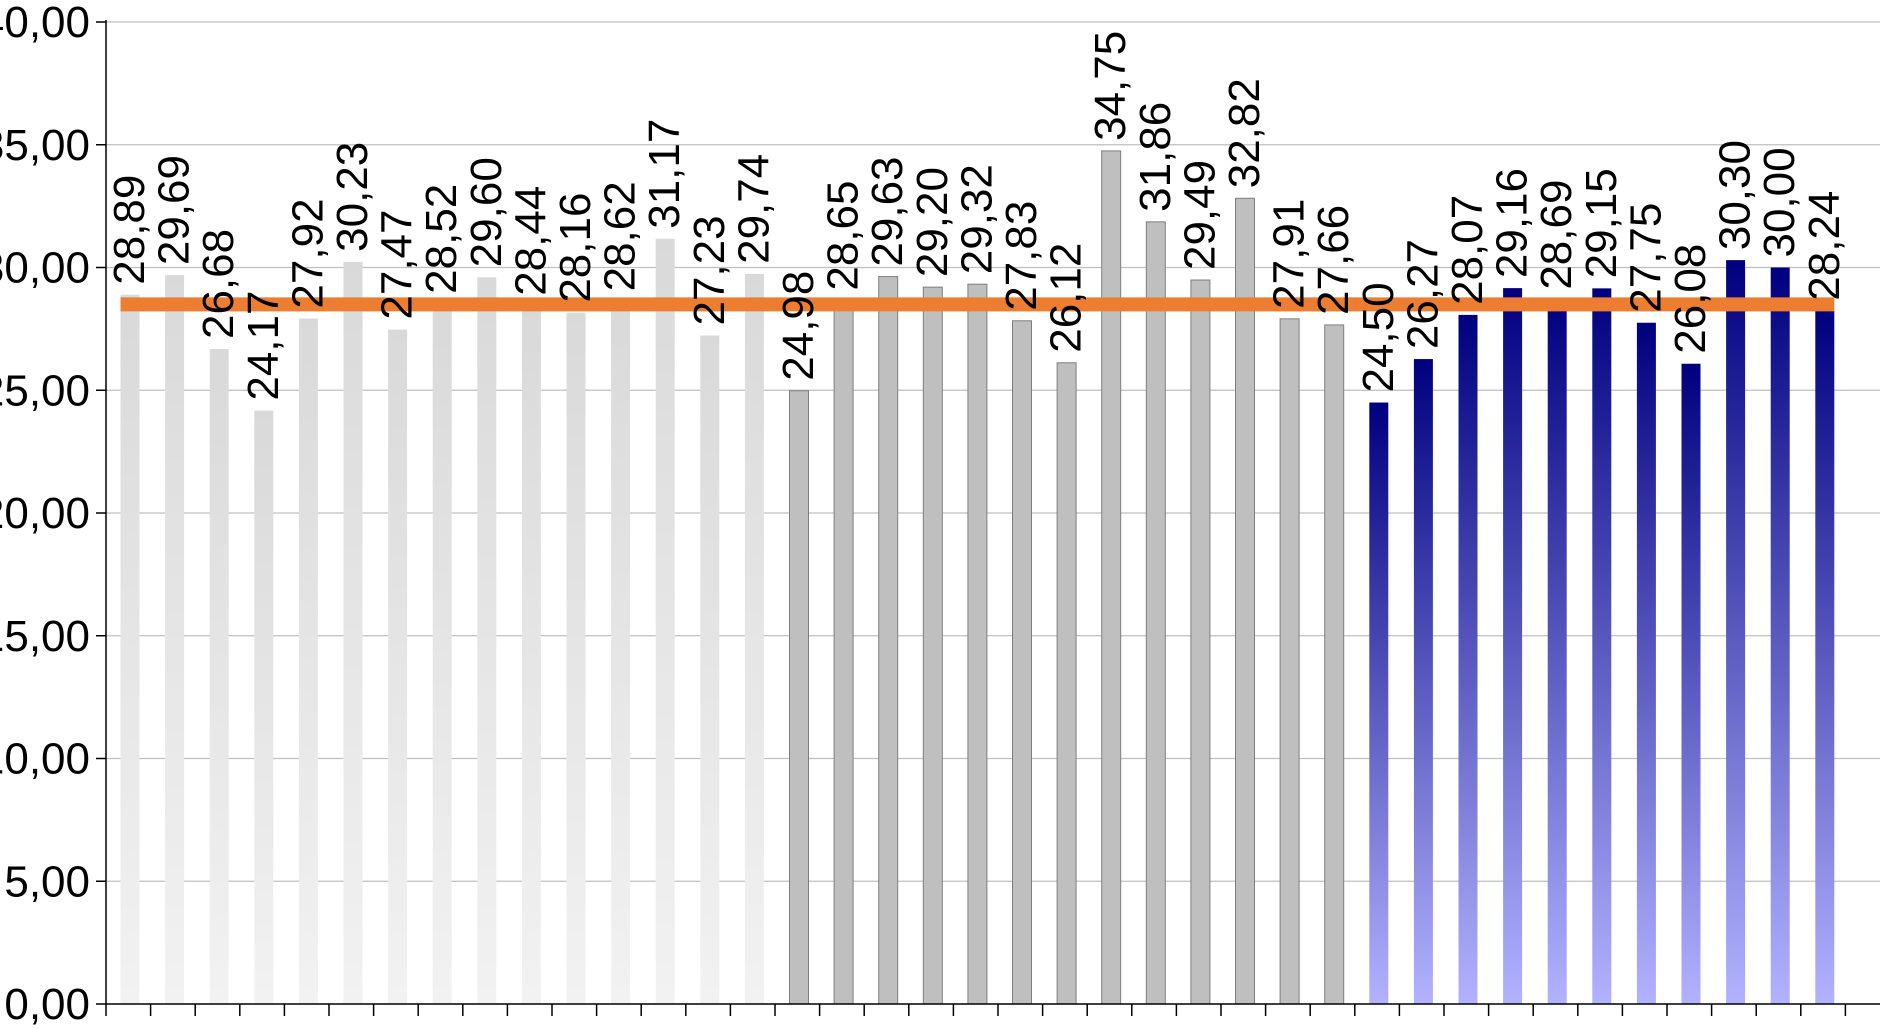  Describe the element at coordinates (1645, 258) in the screenshot. I see `data-label: 27,75` at that location.